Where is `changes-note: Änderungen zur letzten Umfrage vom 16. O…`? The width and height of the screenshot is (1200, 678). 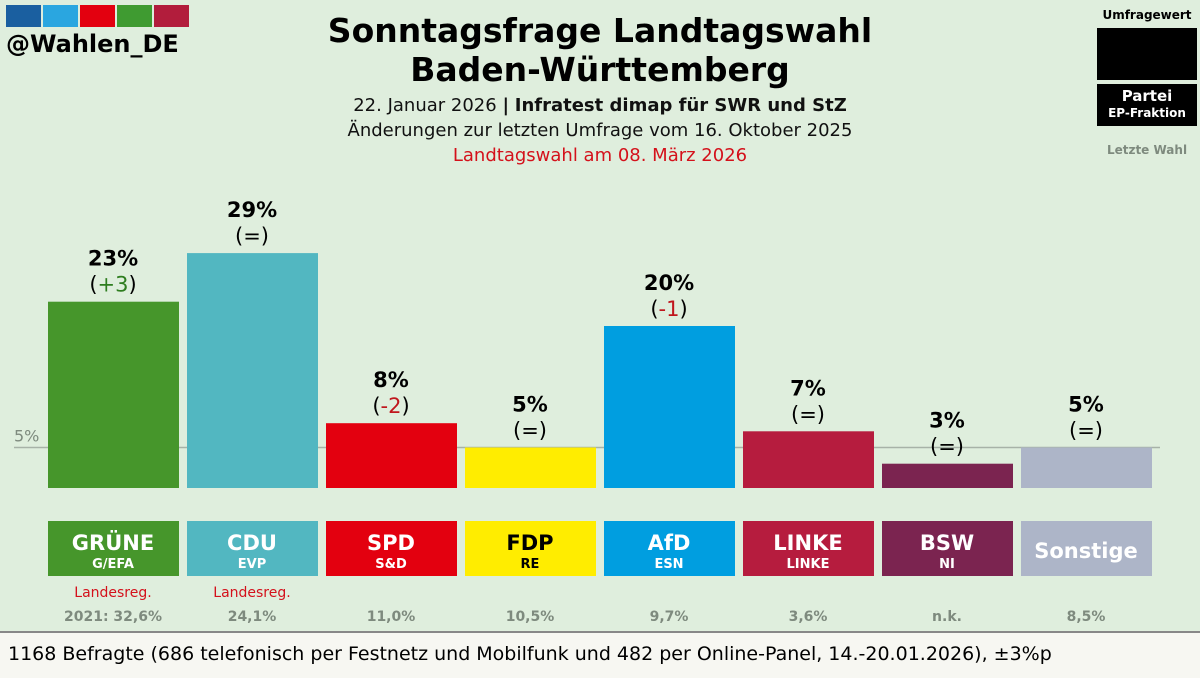 changes-note: Änderungen zur letzten Umfrage vom 16. O… is located at coordinates (600, 130).